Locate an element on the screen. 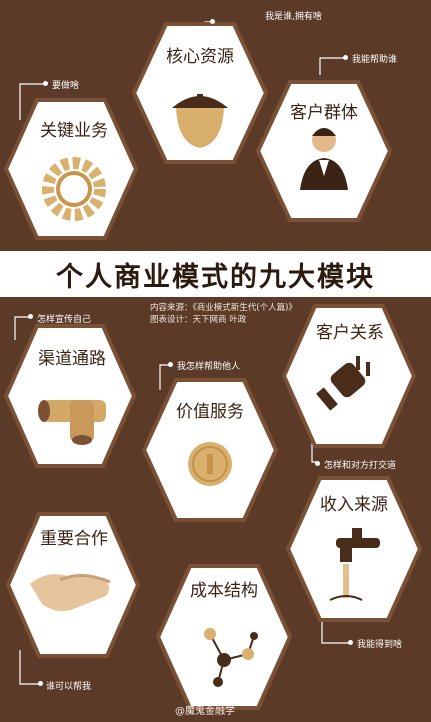 Image resolution: width=431 pixels, height=722 pixels. hex-customer-relationships is located at coordinates (349, 376).